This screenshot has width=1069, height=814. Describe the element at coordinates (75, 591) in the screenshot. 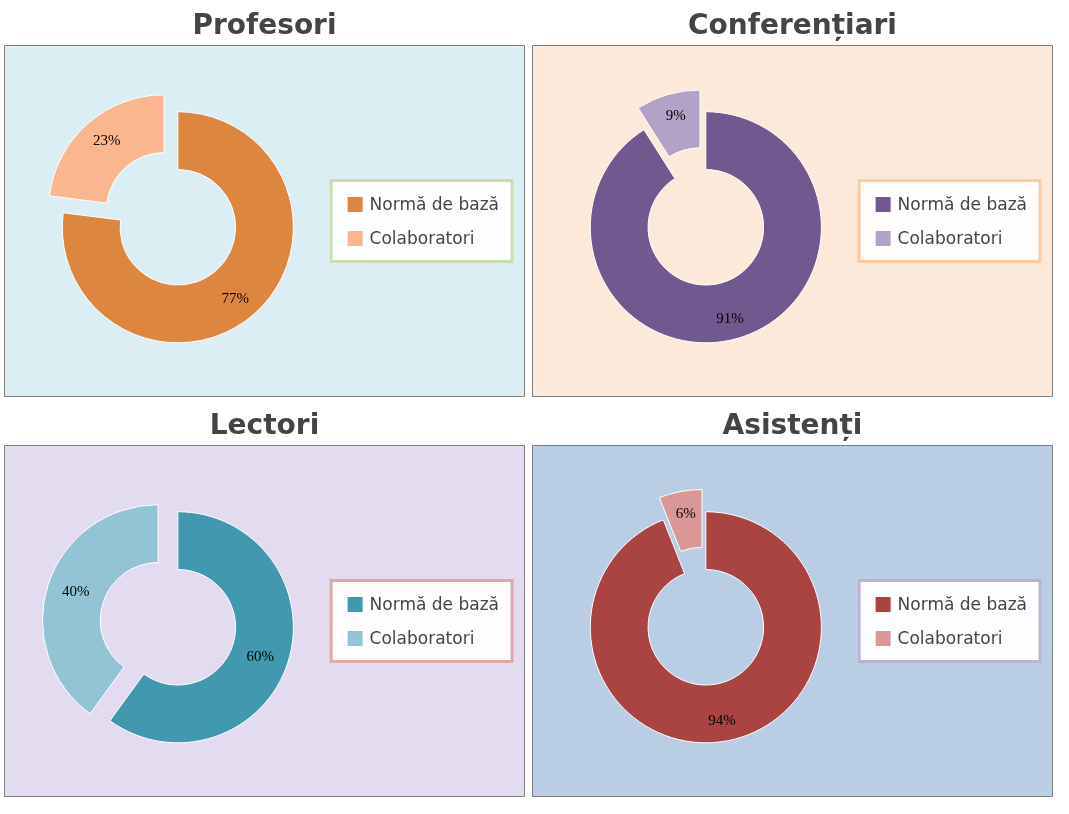

I see `data-label: 40%` at that location.